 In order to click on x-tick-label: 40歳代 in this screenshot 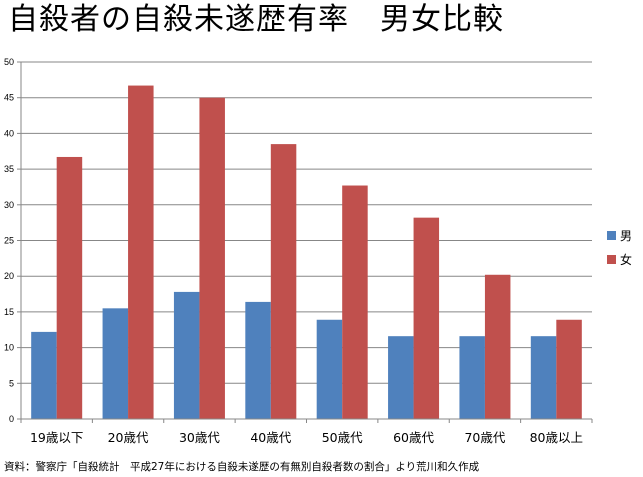, I will do `click(270, 437)`.